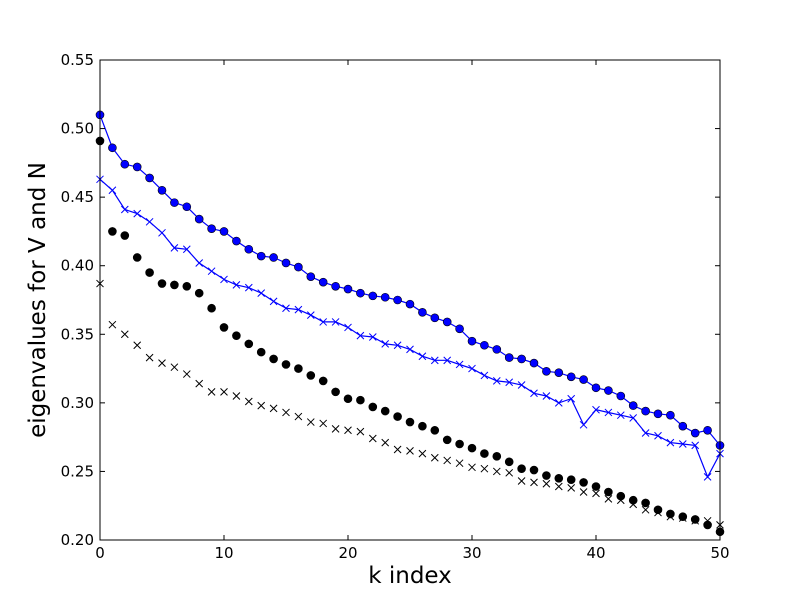 The width and height of the screenshot is (800, 600). I want to click on y-tick-label: 0.35, so click(77, 334).